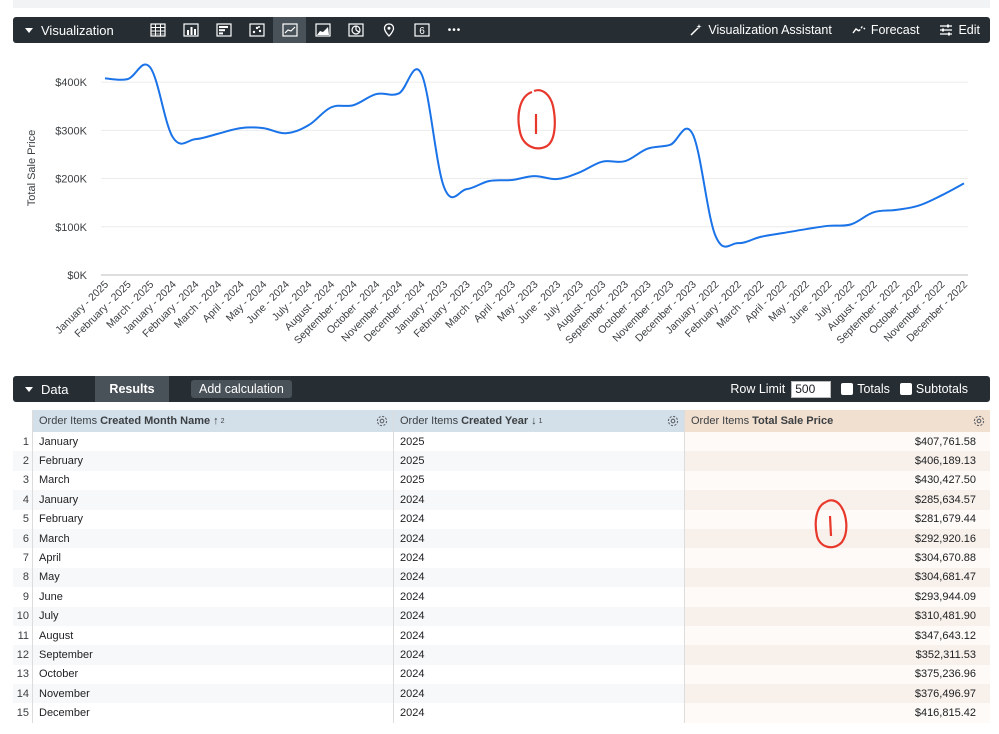 The width and height of the screenshot is (999, 734). What do you see at coordinates (213, 480) in the screenshot?
I see `cell-month: March` at bounding box center [213, 480].